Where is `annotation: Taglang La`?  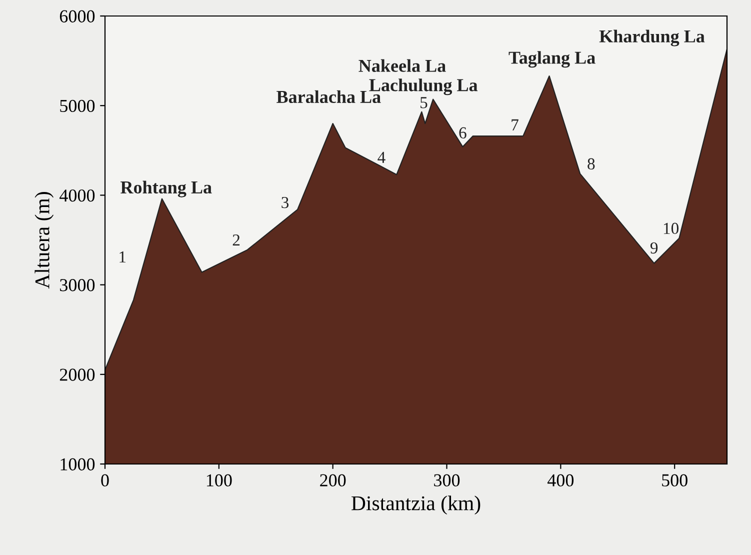
annotation: Taglang La is located at coordinates (552, 59).